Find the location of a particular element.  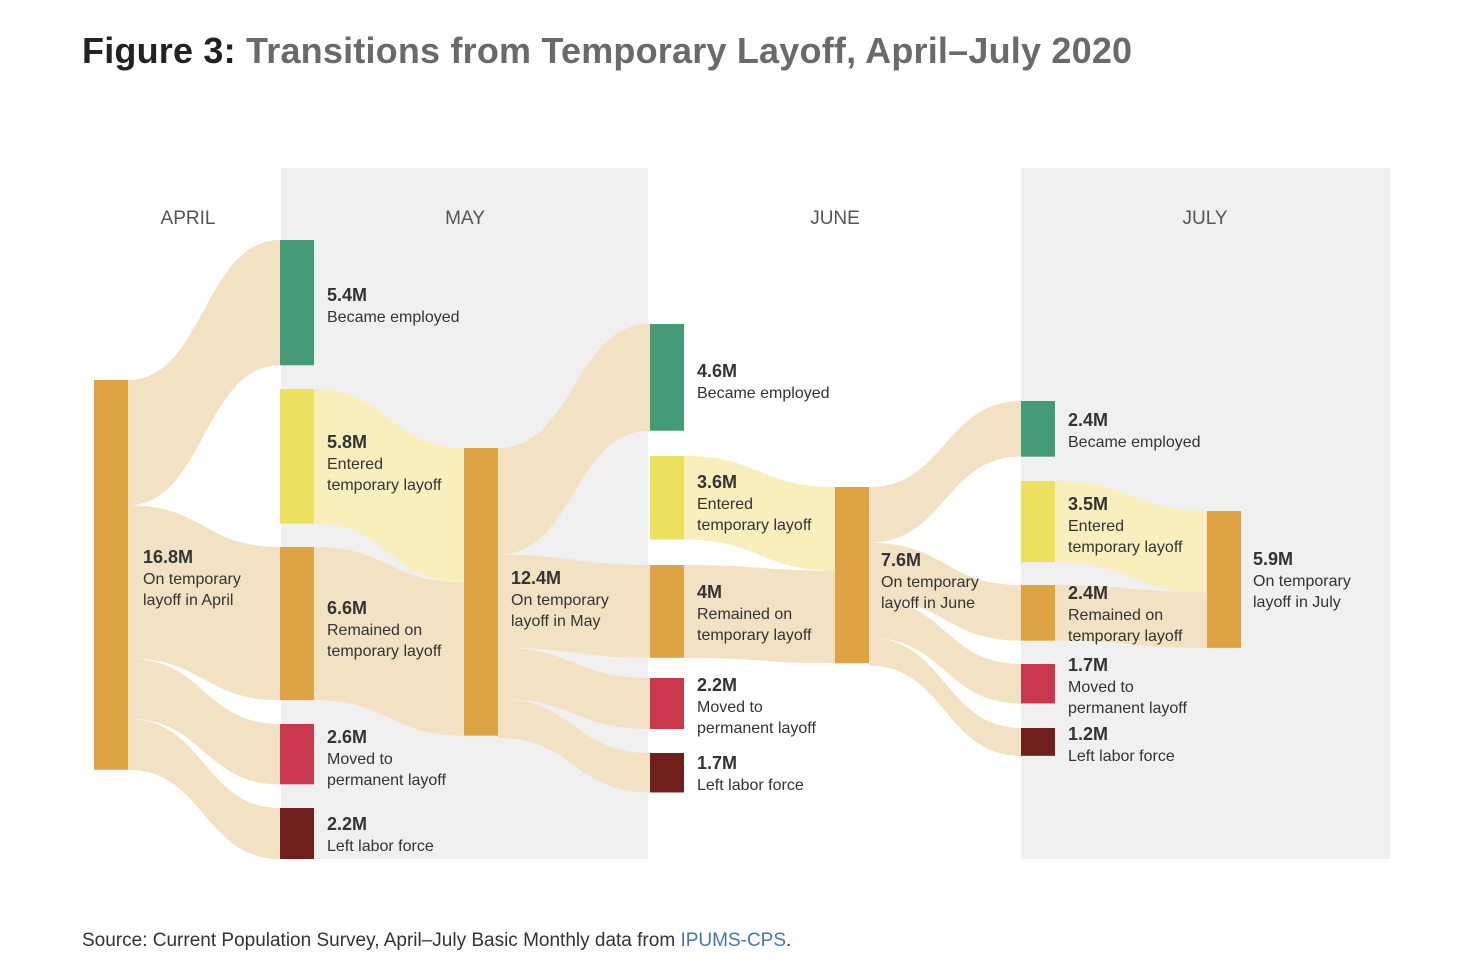

flow-jun_tl-to-jul_left is located at coordinates (945, 696).